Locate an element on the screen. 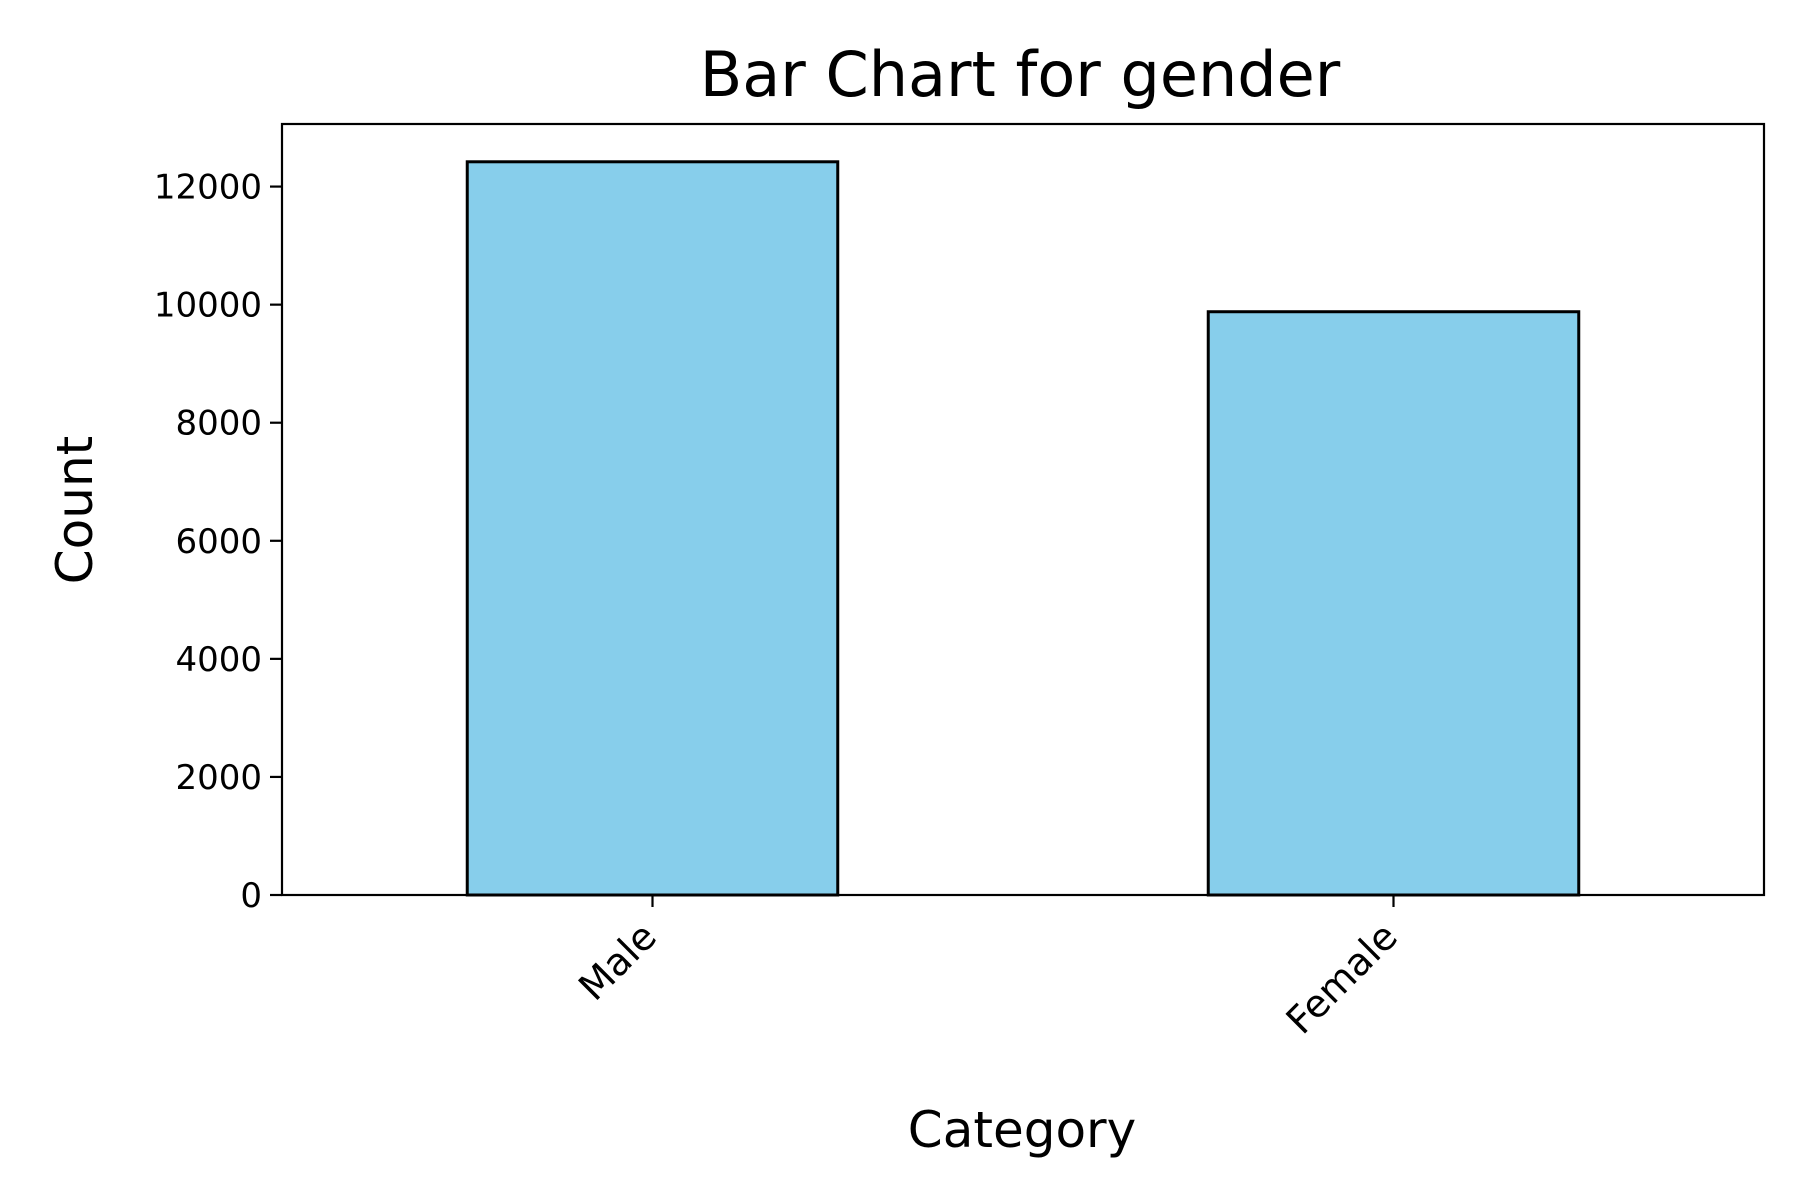 The height and width of the screenshot is (1200, 1800). chart-title: Bar Chart for gender is located at coordinates (1020, 74).